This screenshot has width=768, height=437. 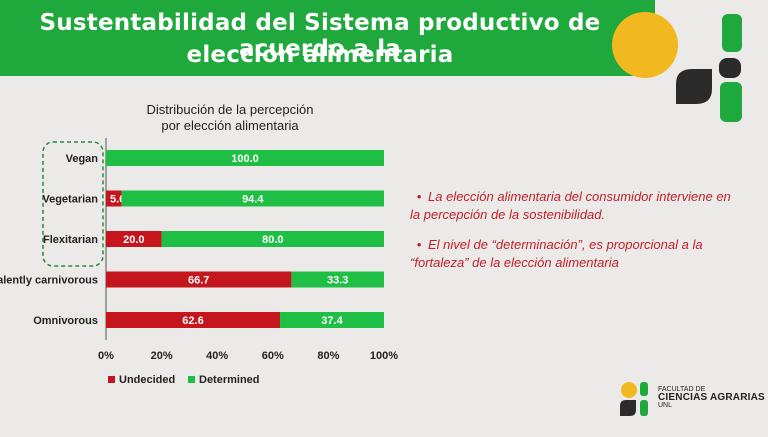 What do you see at coordinates (117, 200) in the screenshot?
I see `data-label: 5.6` at bounding box center [117, 200].